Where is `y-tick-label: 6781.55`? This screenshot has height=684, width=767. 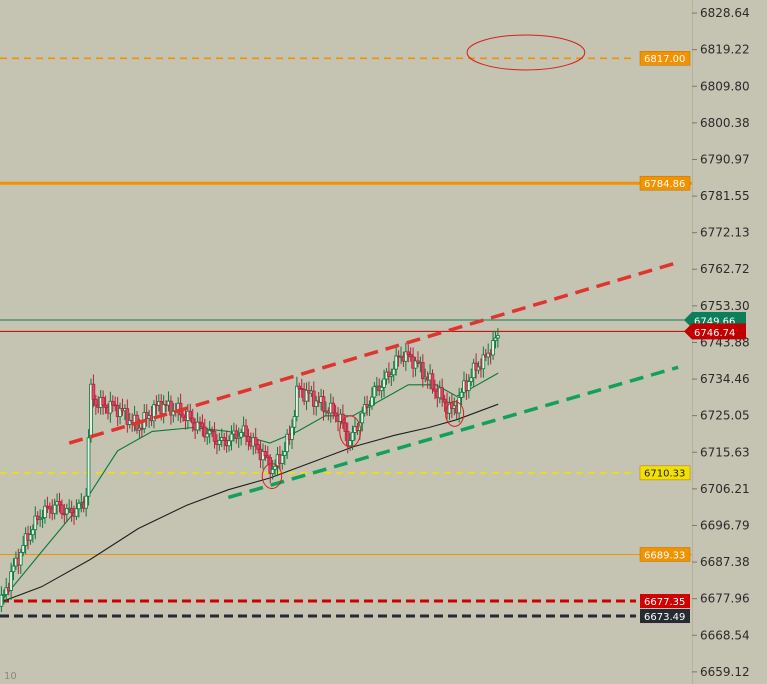 y-tick-label: 6781.55 is located at coordinates (725, 196).